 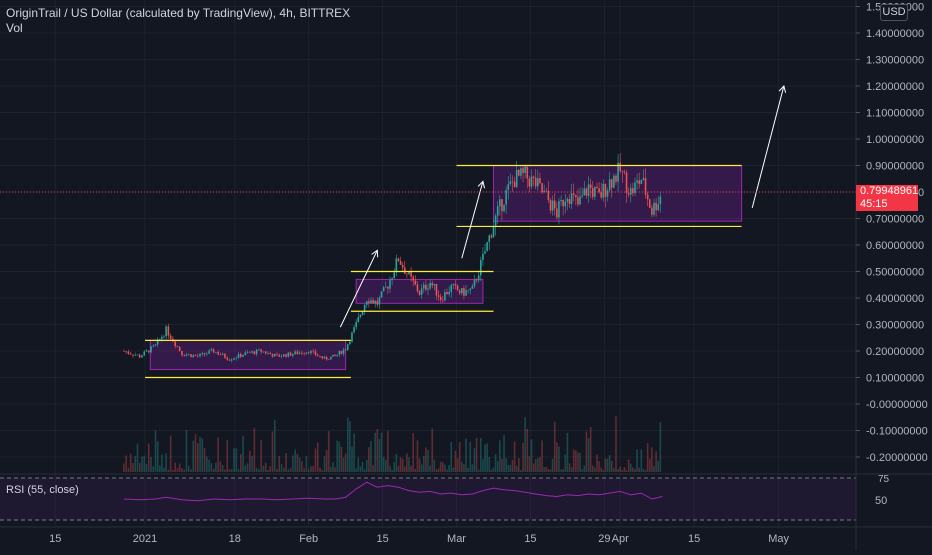 What do you see at coordinates (358, 289) in the screenshot?
I see `arrow-shaft` at bounding box center [358, 289].